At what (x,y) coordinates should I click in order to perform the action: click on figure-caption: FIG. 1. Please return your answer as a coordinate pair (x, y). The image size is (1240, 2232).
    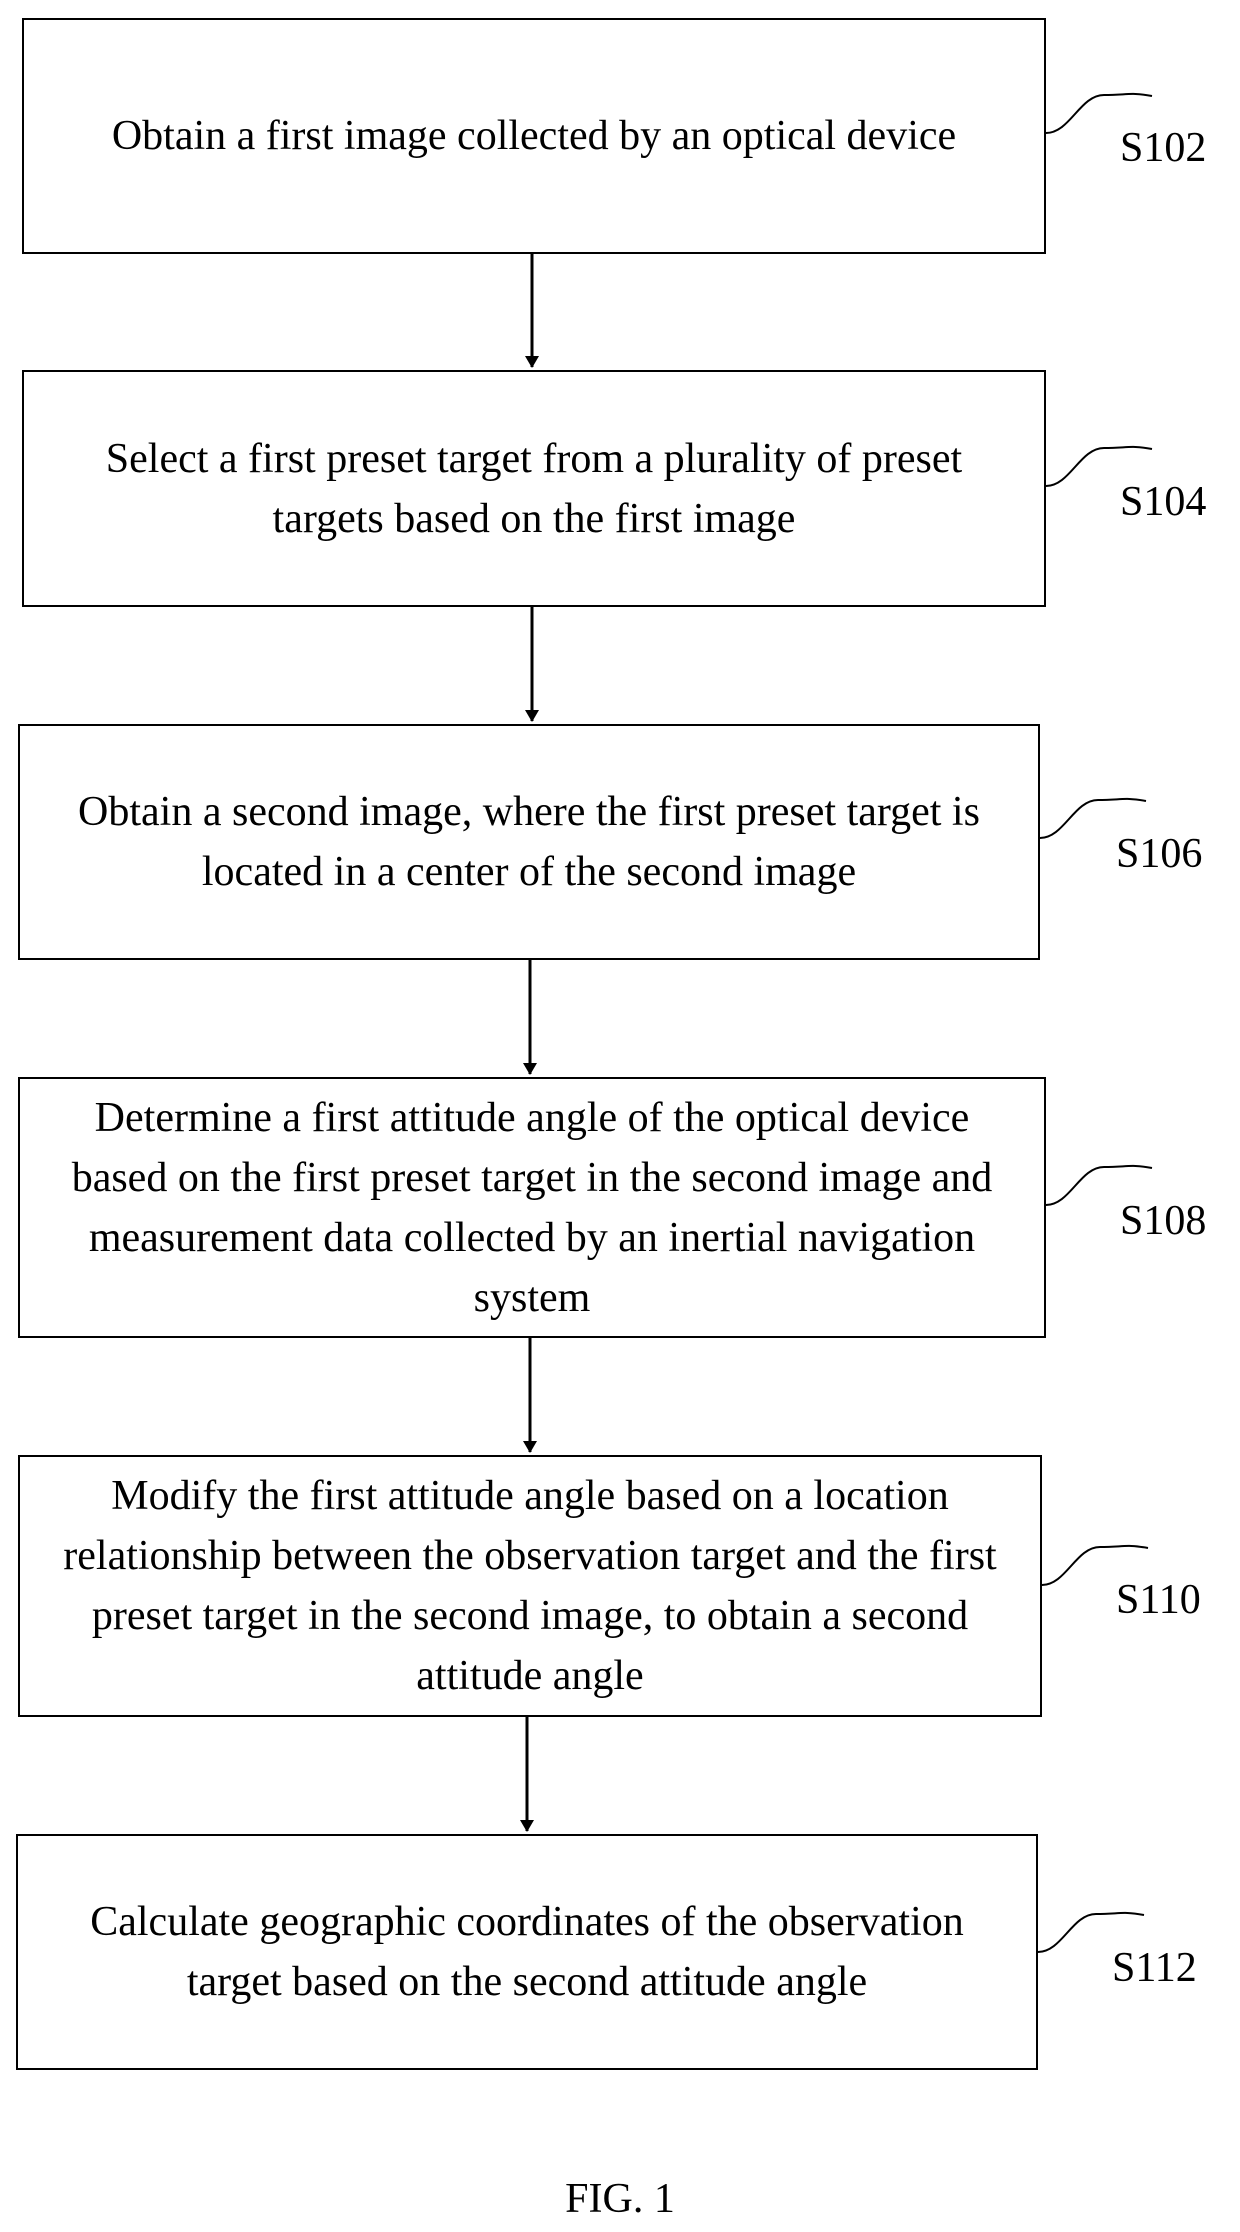
    Looking at the image, I should click on (620, 2199).